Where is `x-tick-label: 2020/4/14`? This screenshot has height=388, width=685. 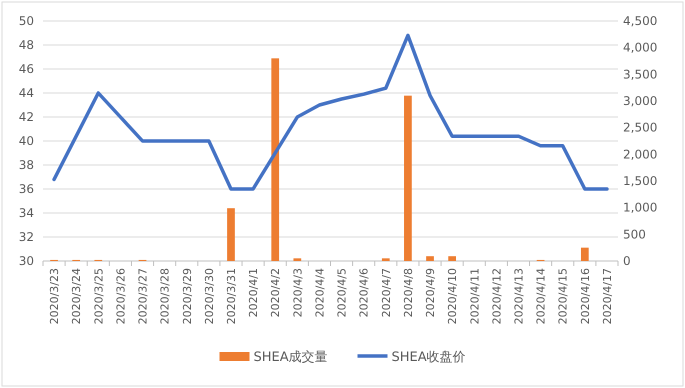 x-tick-label: 2020/4/14 is located at coordinates (541, 296).